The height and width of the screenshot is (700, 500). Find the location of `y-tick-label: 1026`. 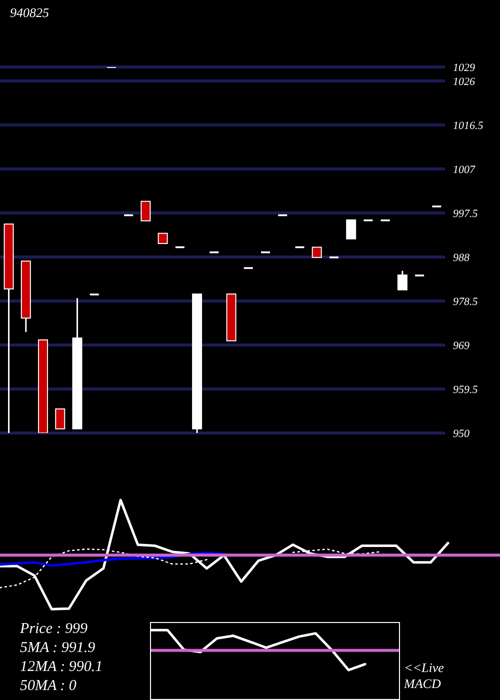

y-tick-label: 1026 is located at coordinates (464, 82).